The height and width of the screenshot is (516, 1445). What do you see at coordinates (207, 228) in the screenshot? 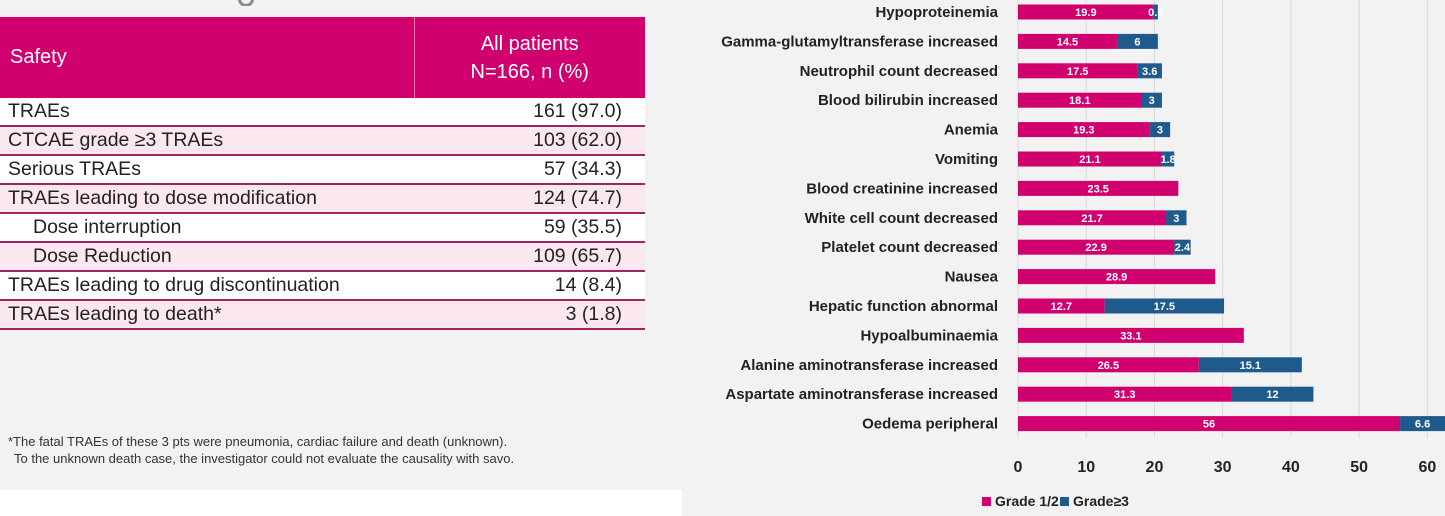
I see `row-label: Dose interruption` at bounding box center [207, 228].